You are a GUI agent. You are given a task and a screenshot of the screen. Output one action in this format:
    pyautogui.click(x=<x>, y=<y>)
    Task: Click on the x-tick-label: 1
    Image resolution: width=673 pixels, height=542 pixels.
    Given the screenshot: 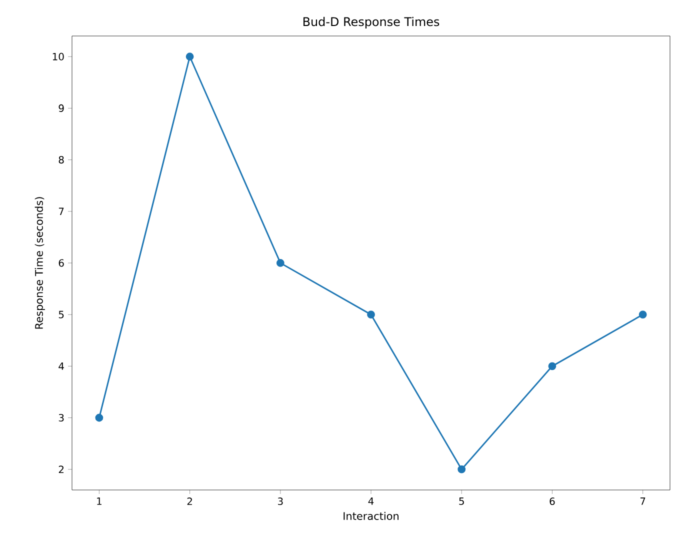 What is the action you would take?
    pyautogui.click(x=99, y=501)
    